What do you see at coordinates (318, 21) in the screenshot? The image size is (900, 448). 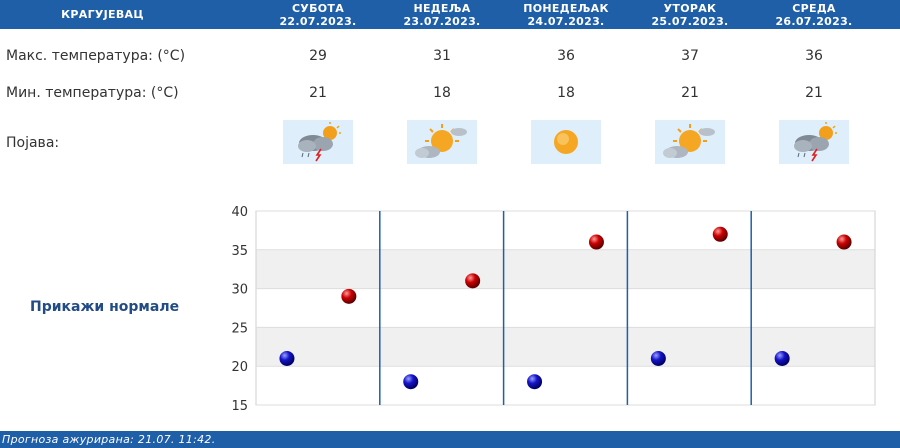 I see `day-date: 22.07.2023.` at bounding box center [318, 21].